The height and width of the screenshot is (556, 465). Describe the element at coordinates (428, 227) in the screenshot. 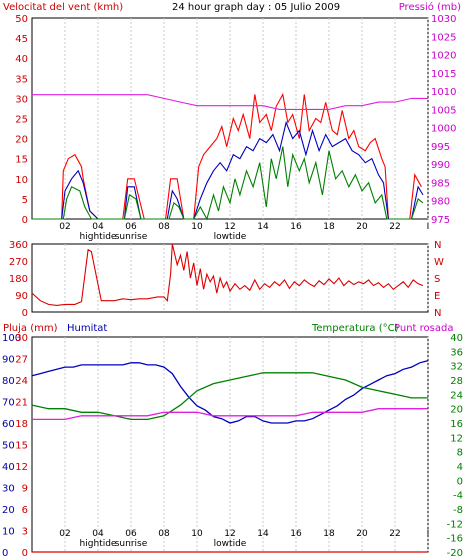

I see `wind-tick-label: I` at that location.